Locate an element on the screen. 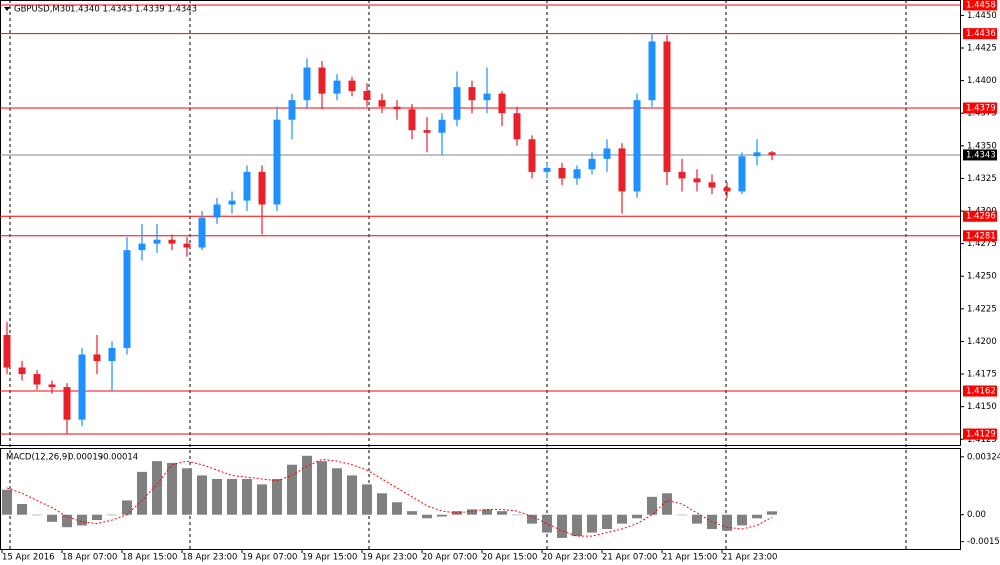 The height and width of the screenshot is (565, 1000). symbol-label: GBPUSD,M30 is located at coordinates (42, 10).